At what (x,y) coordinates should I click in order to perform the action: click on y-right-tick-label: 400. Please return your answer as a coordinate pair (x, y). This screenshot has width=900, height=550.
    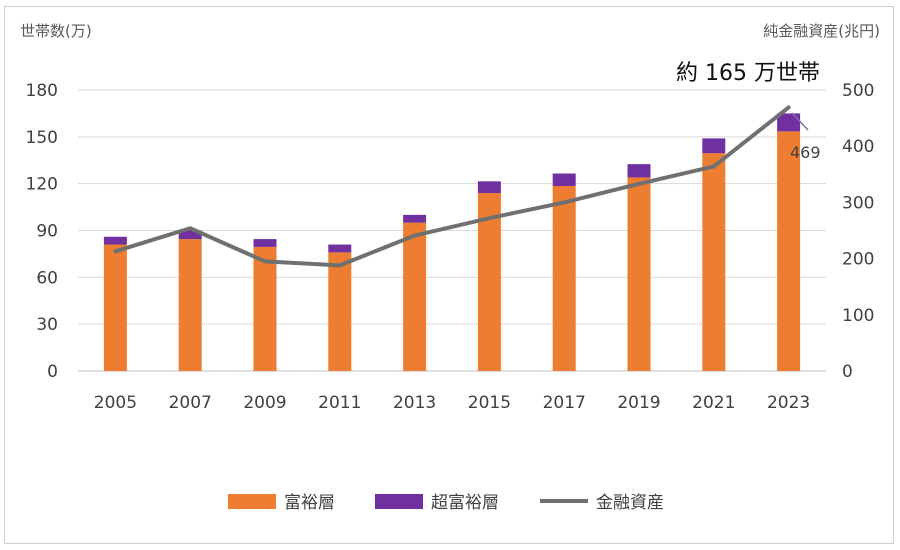
    Looking at the image, I should click on (858, 147).